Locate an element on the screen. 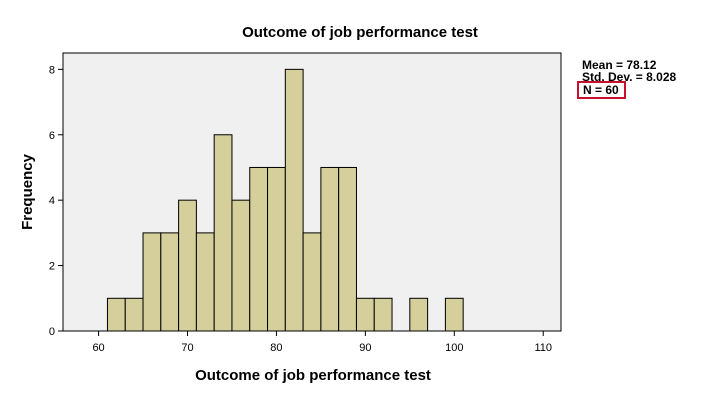  x-axis: 60 70 80 90 100 110 is located at coordinates (322, 342).